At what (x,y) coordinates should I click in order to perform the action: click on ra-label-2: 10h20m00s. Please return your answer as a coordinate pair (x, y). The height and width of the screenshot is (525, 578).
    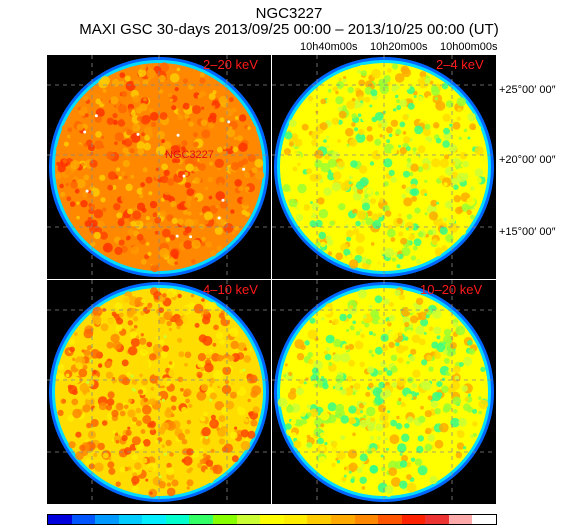
    Looking at the image, I should click on (399, 47).